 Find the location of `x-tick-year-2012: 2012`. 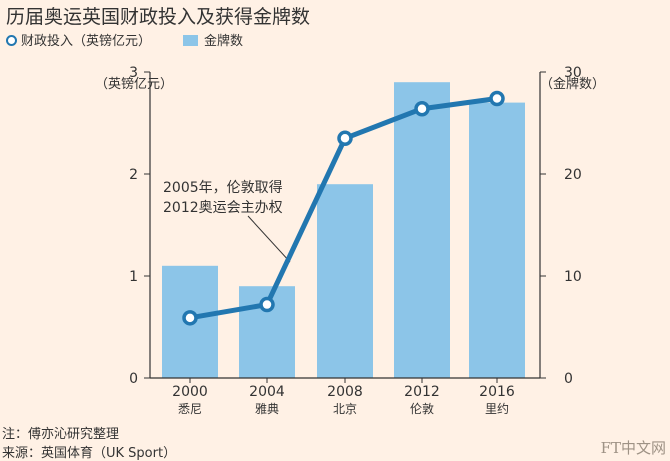

x-tick-year-2012: 2012 is located at coordinates (422, 392).